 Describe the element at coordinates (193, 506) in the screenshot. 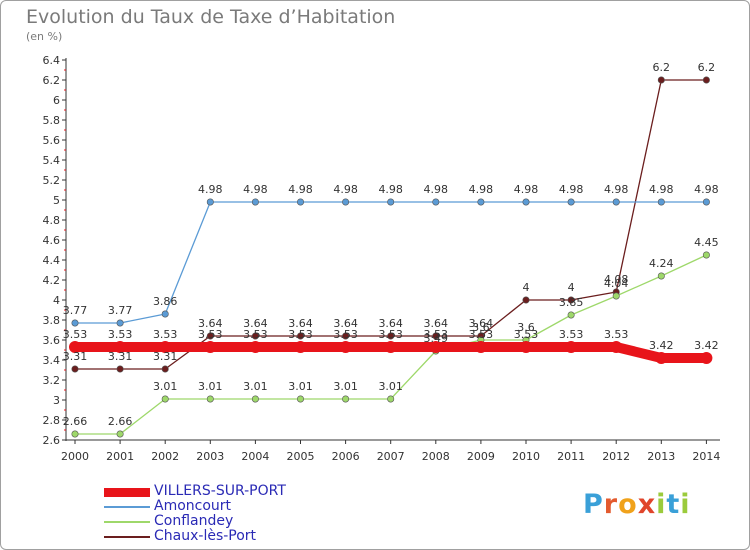

I see `legend-label: Amoncourt` at that location.